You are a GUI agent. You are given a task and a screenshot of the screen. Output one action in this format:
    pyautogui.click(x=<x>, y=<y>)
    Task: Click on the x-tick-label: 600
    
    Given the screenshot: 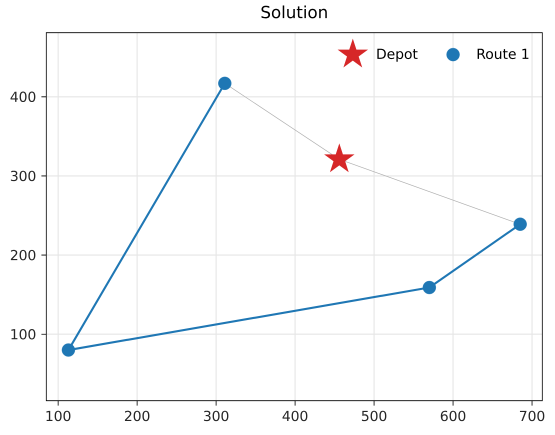 What is the action you would take?
    pyautogui.click(x=453, y=416)
    